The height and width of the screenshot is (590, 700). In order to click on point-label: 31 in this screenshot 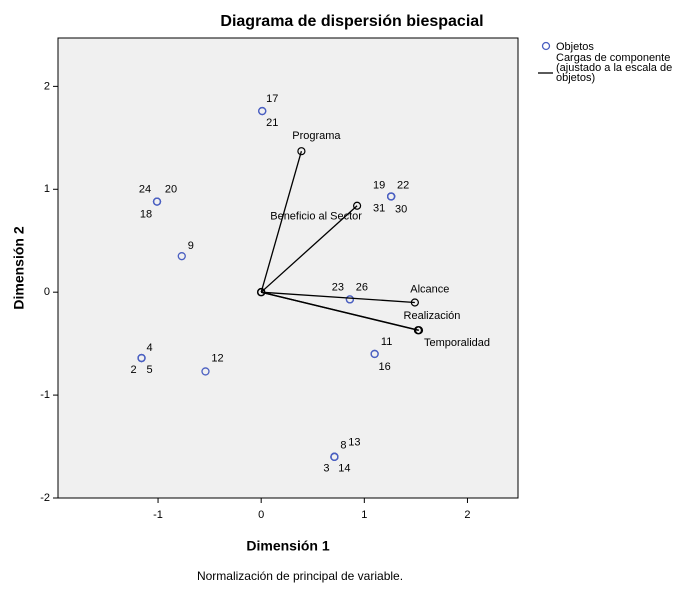, I will do `click(379, 208)`.